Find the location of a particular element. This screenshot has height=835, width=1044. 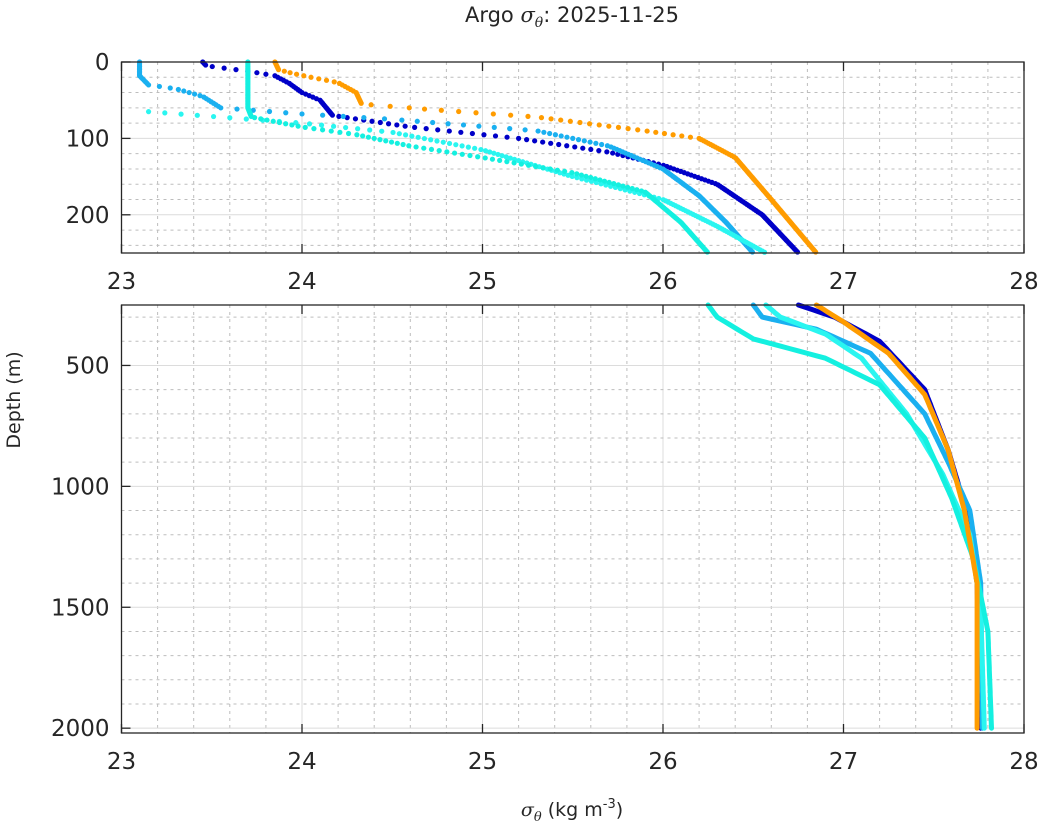

y-axis-label: Depth (m) is located at coordinates (14, 399).